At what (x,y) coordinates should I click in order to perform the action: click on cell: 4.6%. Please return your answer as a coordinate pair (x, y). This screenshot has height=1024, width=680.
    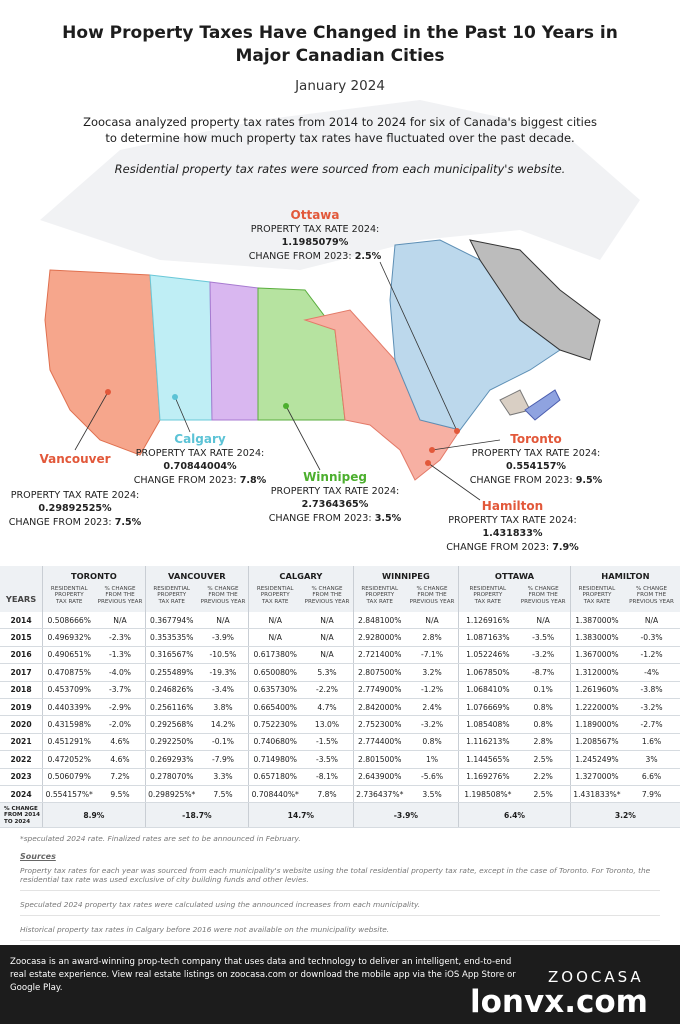
    Looking at the image, I should click on (120, 759).